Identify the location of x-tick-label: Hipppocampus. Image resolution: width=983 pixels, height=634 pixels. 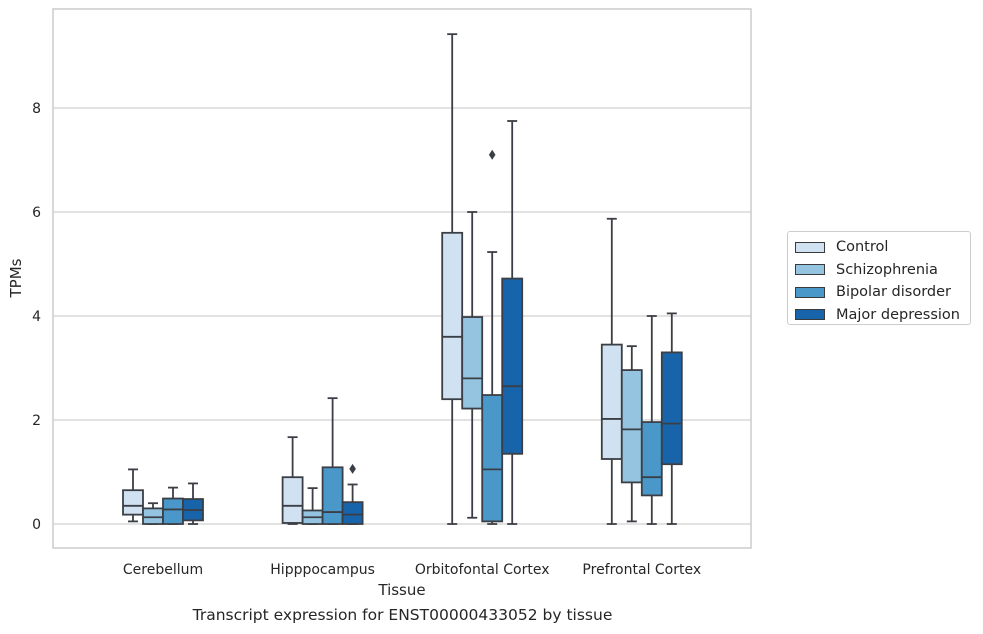
(322, 570).